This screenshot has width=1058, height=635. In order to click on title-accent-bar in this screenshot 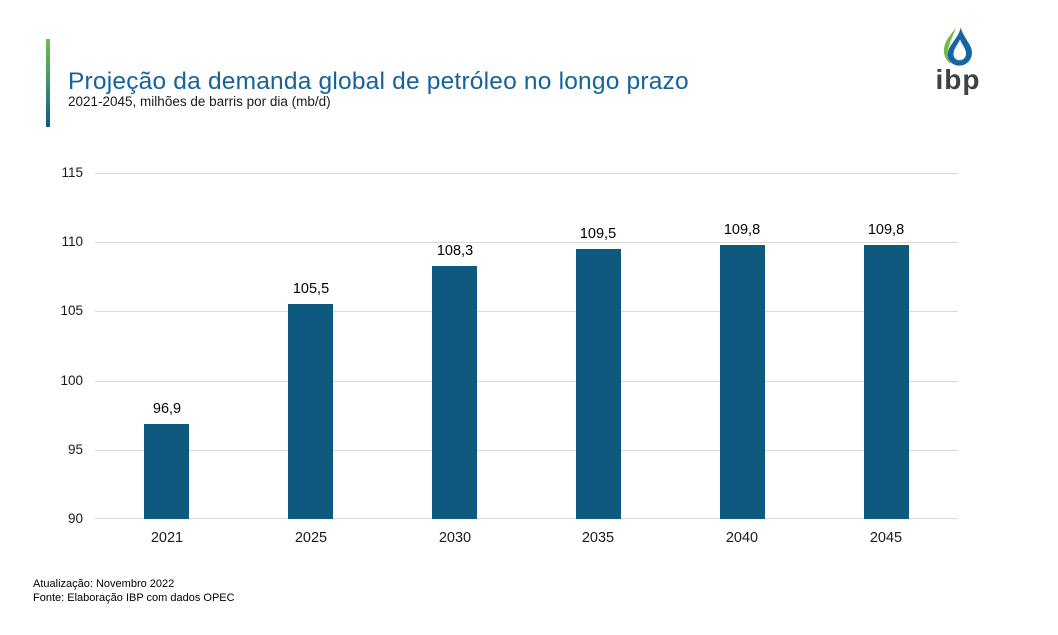, I will do `click(48, 83)`.